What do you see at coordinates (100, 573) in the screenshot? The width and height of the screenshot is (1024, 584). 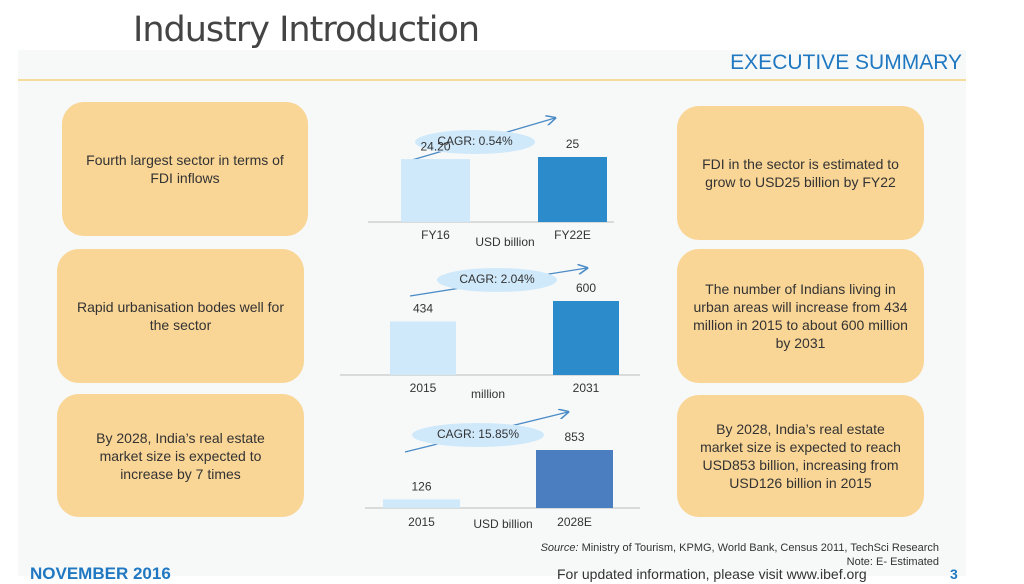 I see `footer-left: NOVEMBER 2016` at bounding box center [100, 573].